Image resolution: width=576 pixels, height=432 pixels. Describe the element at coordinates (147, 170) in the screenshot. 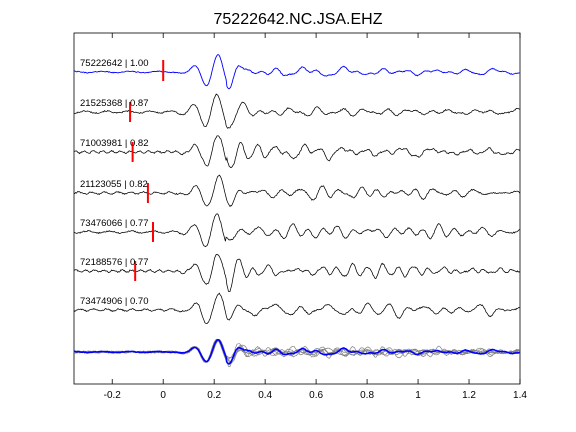

I see `pick-marker-layer` at that location.